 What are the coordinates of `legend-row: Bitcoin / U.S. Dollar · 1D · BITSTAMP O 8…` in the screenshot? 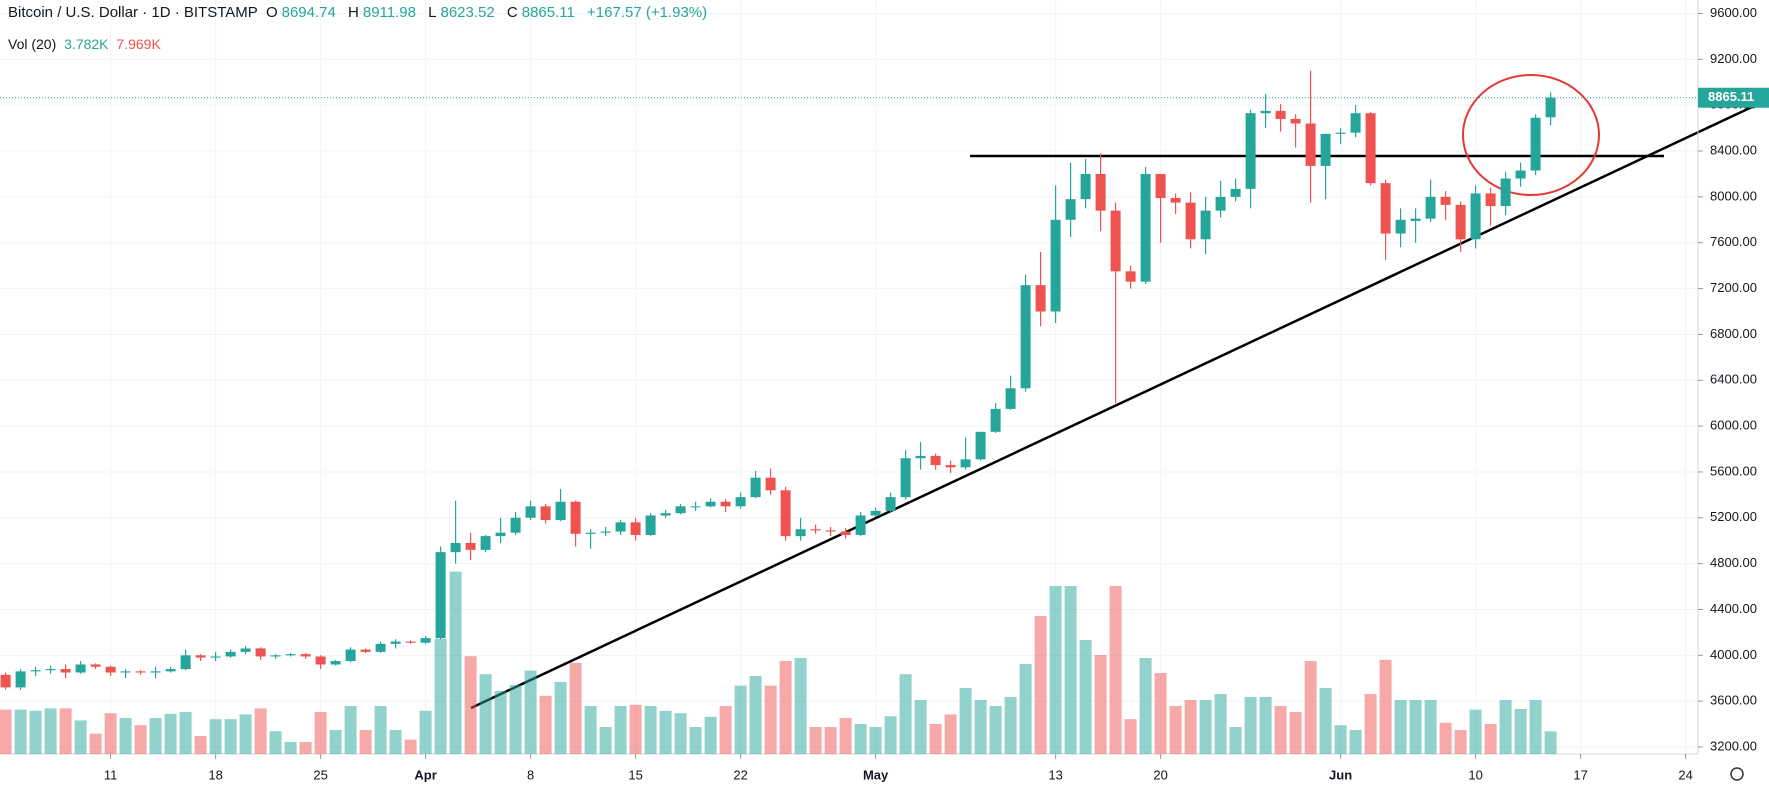 It's located at (359, 12).